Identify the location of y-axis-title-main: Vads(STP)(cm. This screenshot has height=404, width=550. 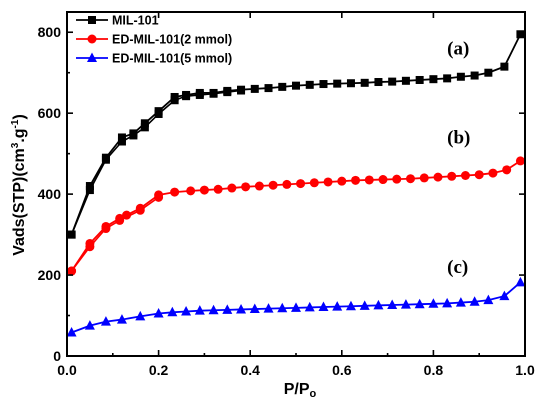
(19, 202).